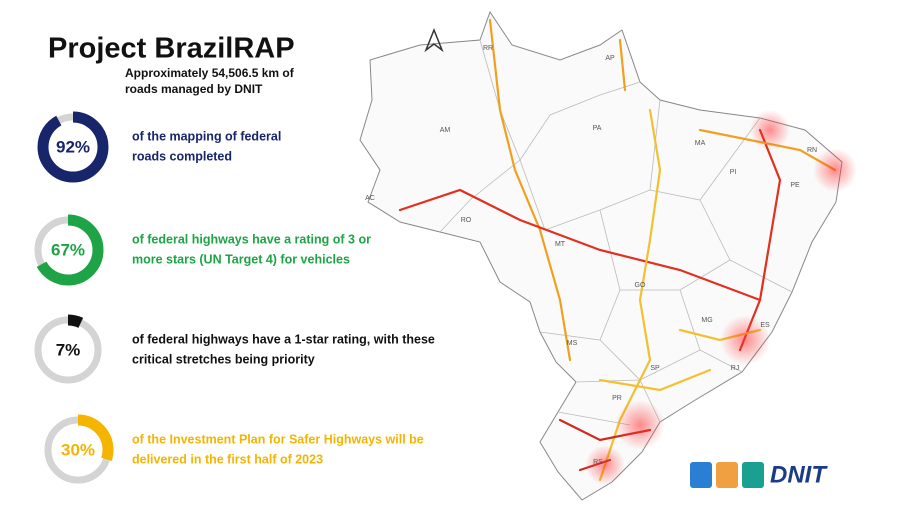  What do you see at coordinates (735, 368) in the screenshot?
I see `state-label: RJ` at bounding box center [735, 368].